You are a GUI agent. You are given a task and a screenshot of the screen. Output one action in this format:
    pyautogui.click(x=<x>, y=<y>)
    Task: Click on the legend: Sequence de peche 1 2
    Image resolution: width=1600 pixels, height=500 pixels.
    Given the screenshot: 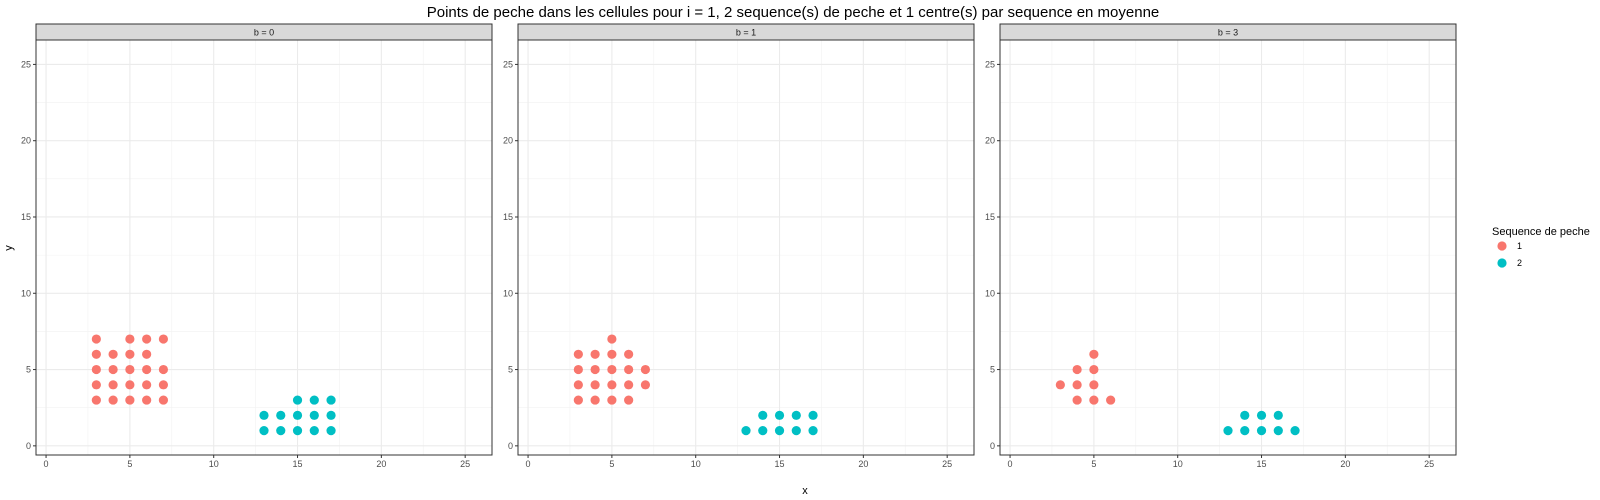 What is the action you would take?
    pyautogui.click(x=1541, y=247)
    